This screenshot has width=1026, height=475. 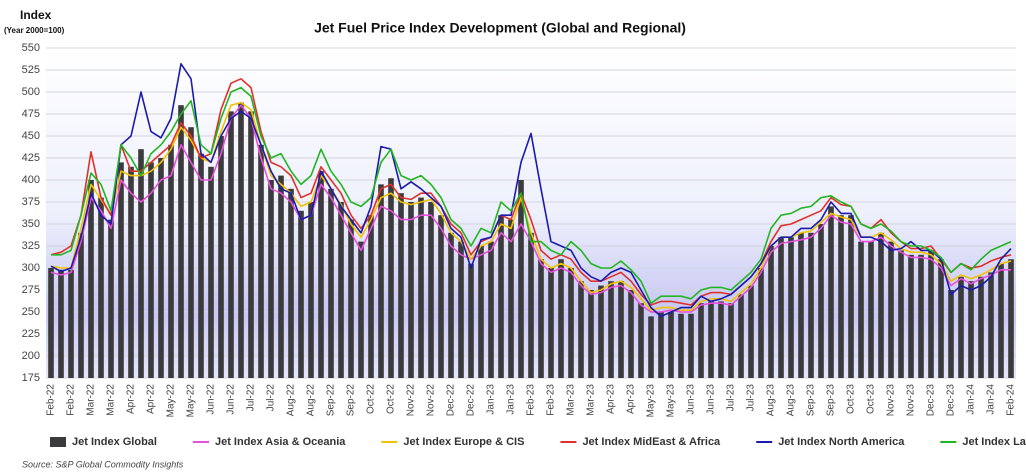 What do you see at coordinates (171, 401) in the screenshot?
I see `x-tick-label: May-22` at bounding box center [171, 401].